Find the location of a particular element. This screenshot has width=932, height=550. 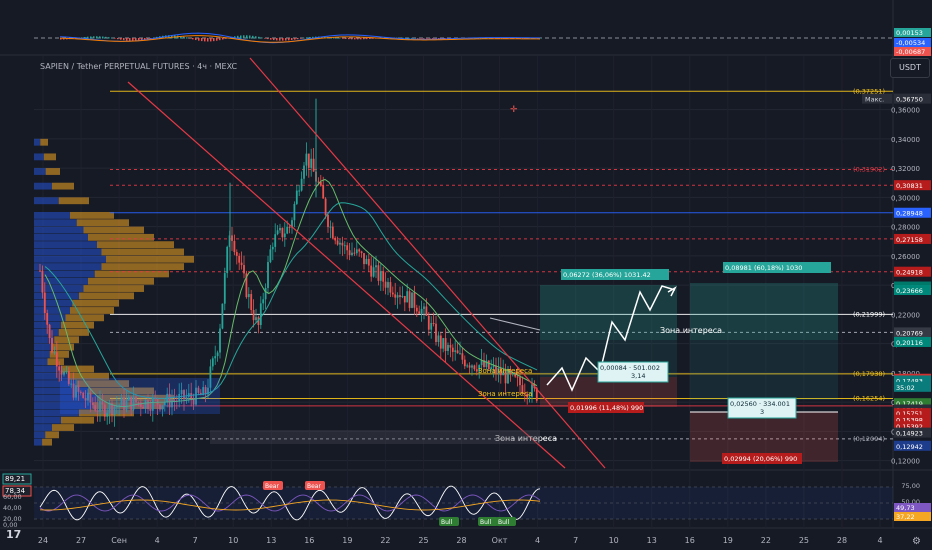

currency-button: USDT is located at coordinates (910, 68).